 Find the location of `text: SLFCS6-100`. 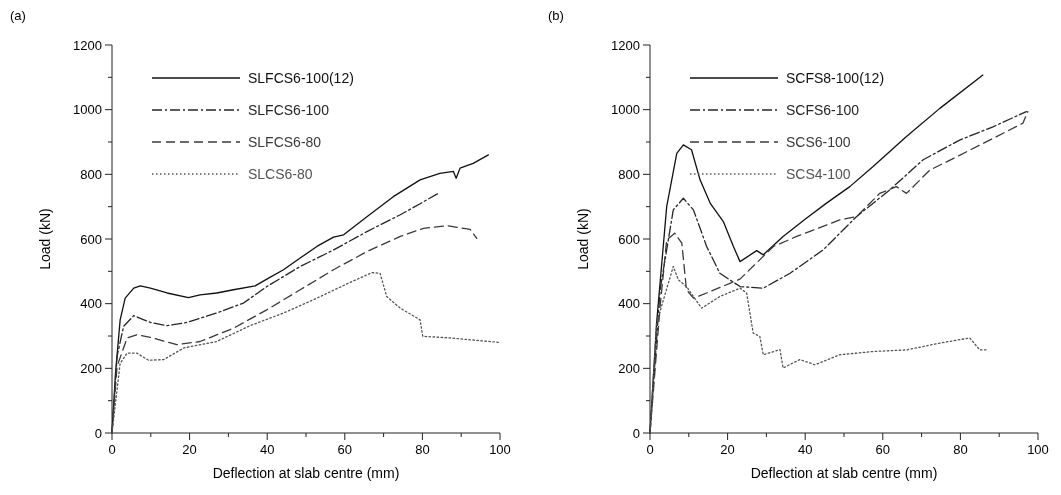

text: SLFCS6-100 is located at coordinates (289, 110).